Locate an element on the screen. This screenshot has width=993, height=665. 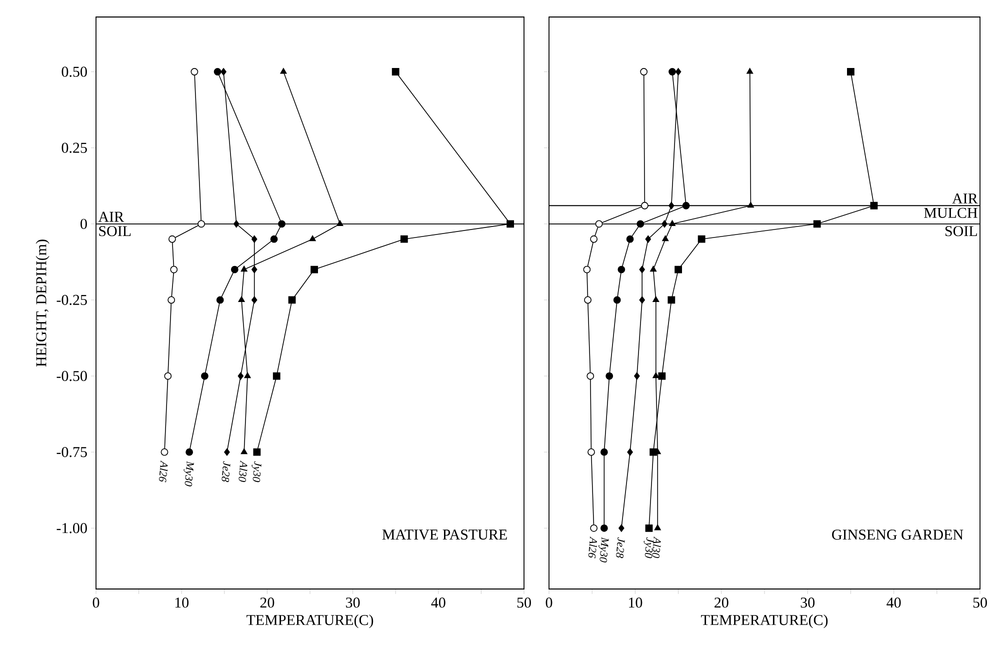
y-tick-label: 0.50 is located at coordinates (74, 71).